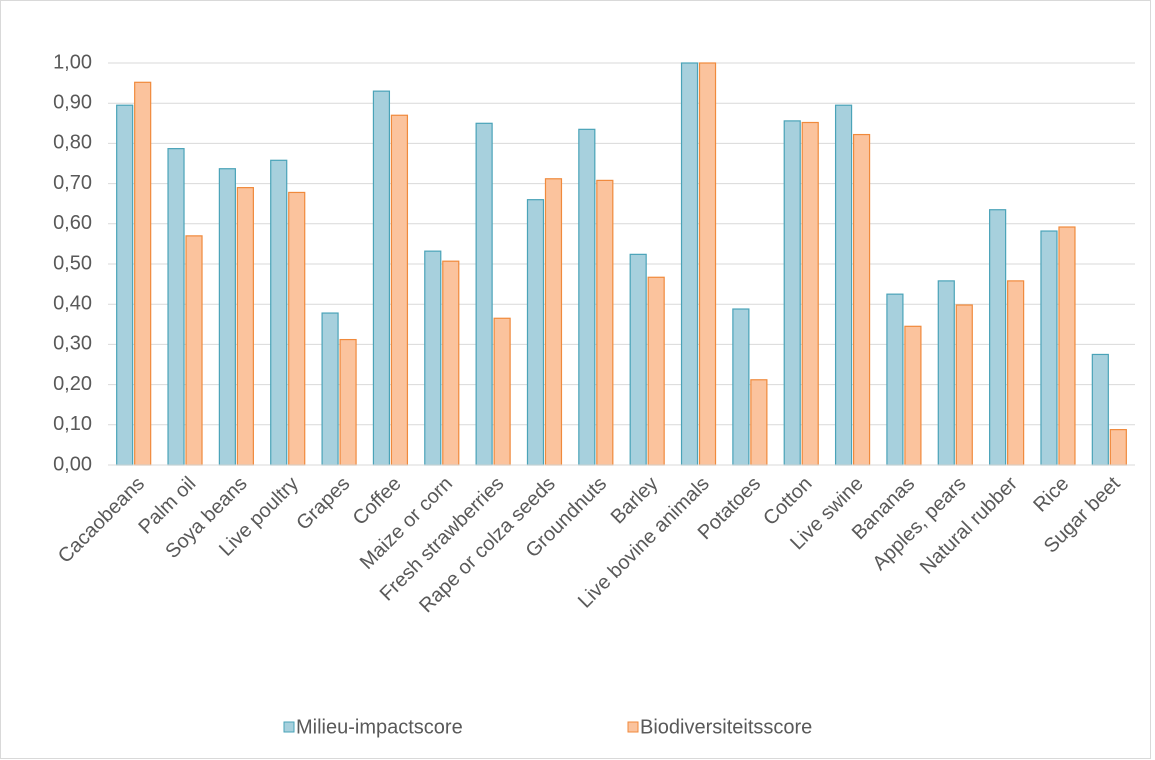 The width and height of the screenshot is (1155, 760). Describe the element at coordinates (379, 727) in the screenshot. I see `legend-label: Milieu-impactscore` at that location.